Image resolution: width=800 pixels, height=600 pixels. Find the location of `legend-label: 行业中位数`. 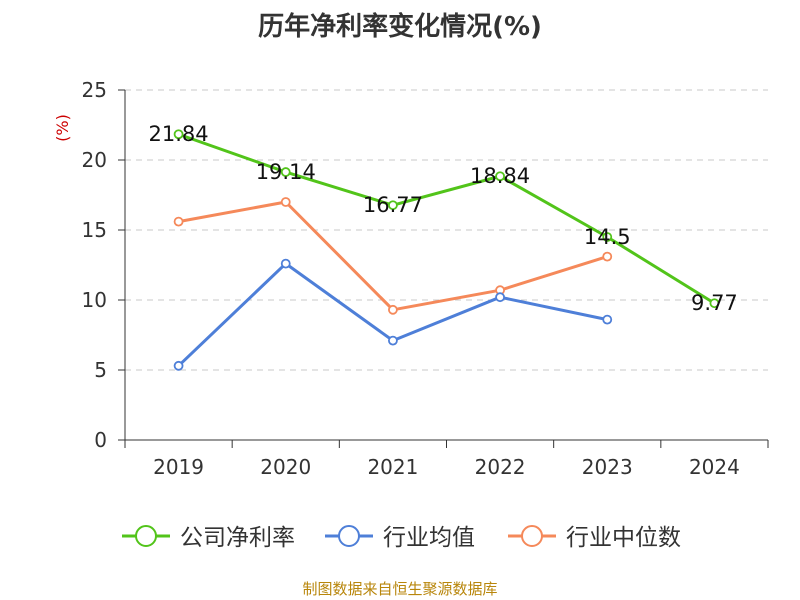

legend-label: 行业中位数 is located at coordinates (623, 538).